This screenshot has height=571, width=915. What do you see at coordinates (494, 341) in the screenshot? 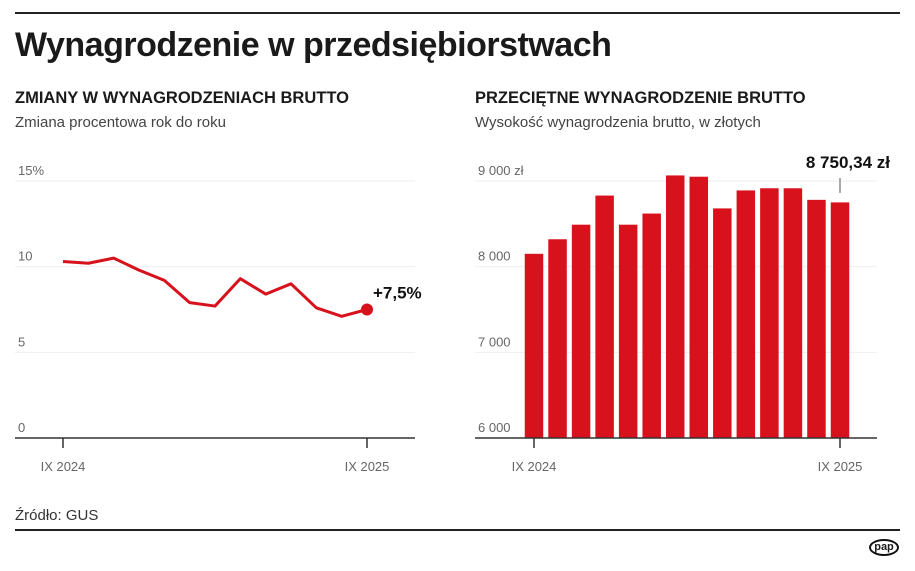
I see `y-tick-label: 7 000` at bounding box center [494, 341].